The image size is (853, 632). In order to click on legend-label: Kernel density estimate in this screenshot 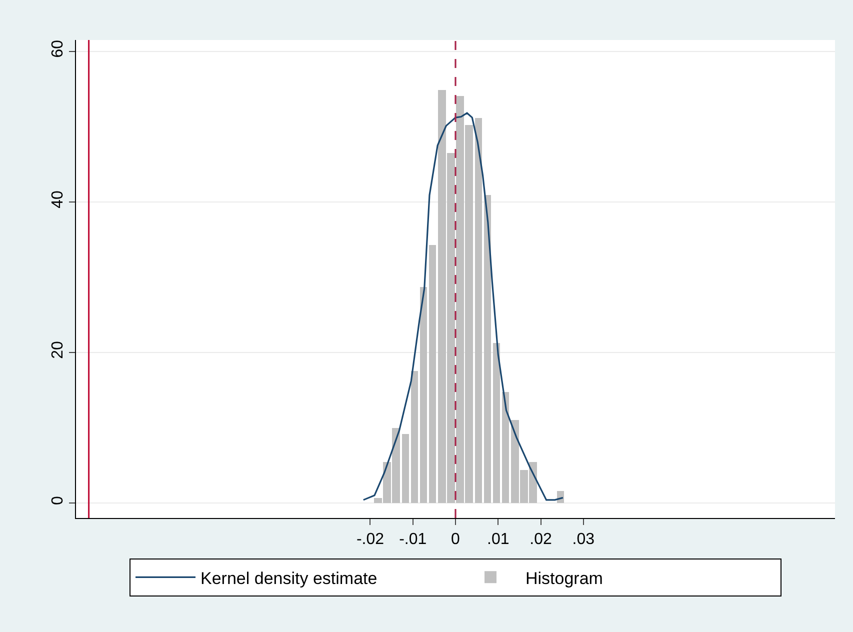, I will do `click(289, 578)`.